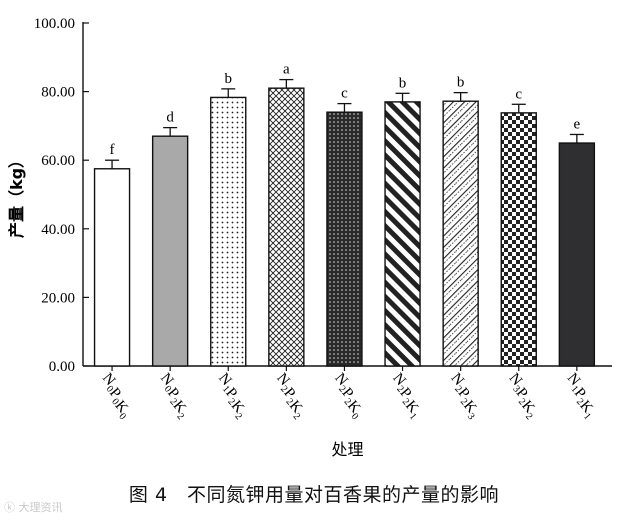  What do you see at coordinates (522, 396) in the screenshot?
I see `x-tick-label: N3P2K2` at bounding box center [522, 396].